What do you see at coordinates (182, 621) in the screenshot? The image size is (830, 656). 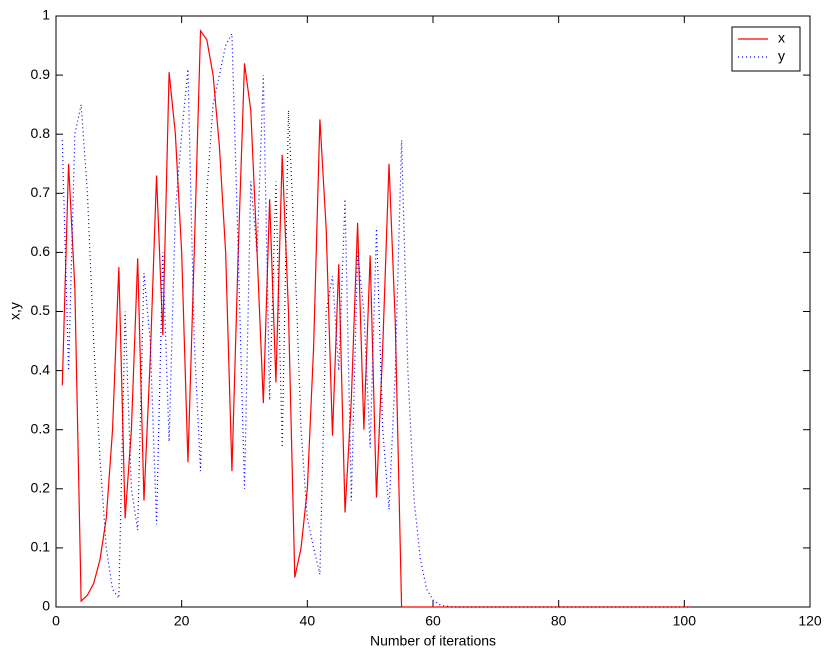 I see `x-tick-label: 20` at bounding box center [182, 621].